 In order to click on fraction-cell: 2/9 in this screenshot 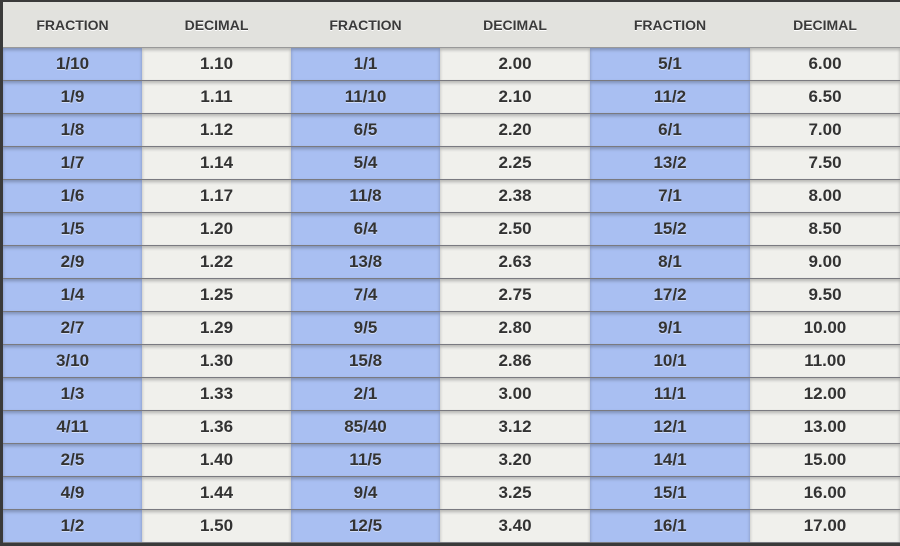, I will do `click(72, 262)`.